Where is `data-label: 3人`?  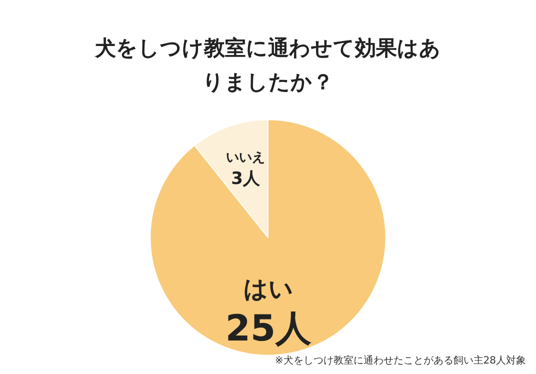 data-label: 3人 is located at coordinates (246, 179).